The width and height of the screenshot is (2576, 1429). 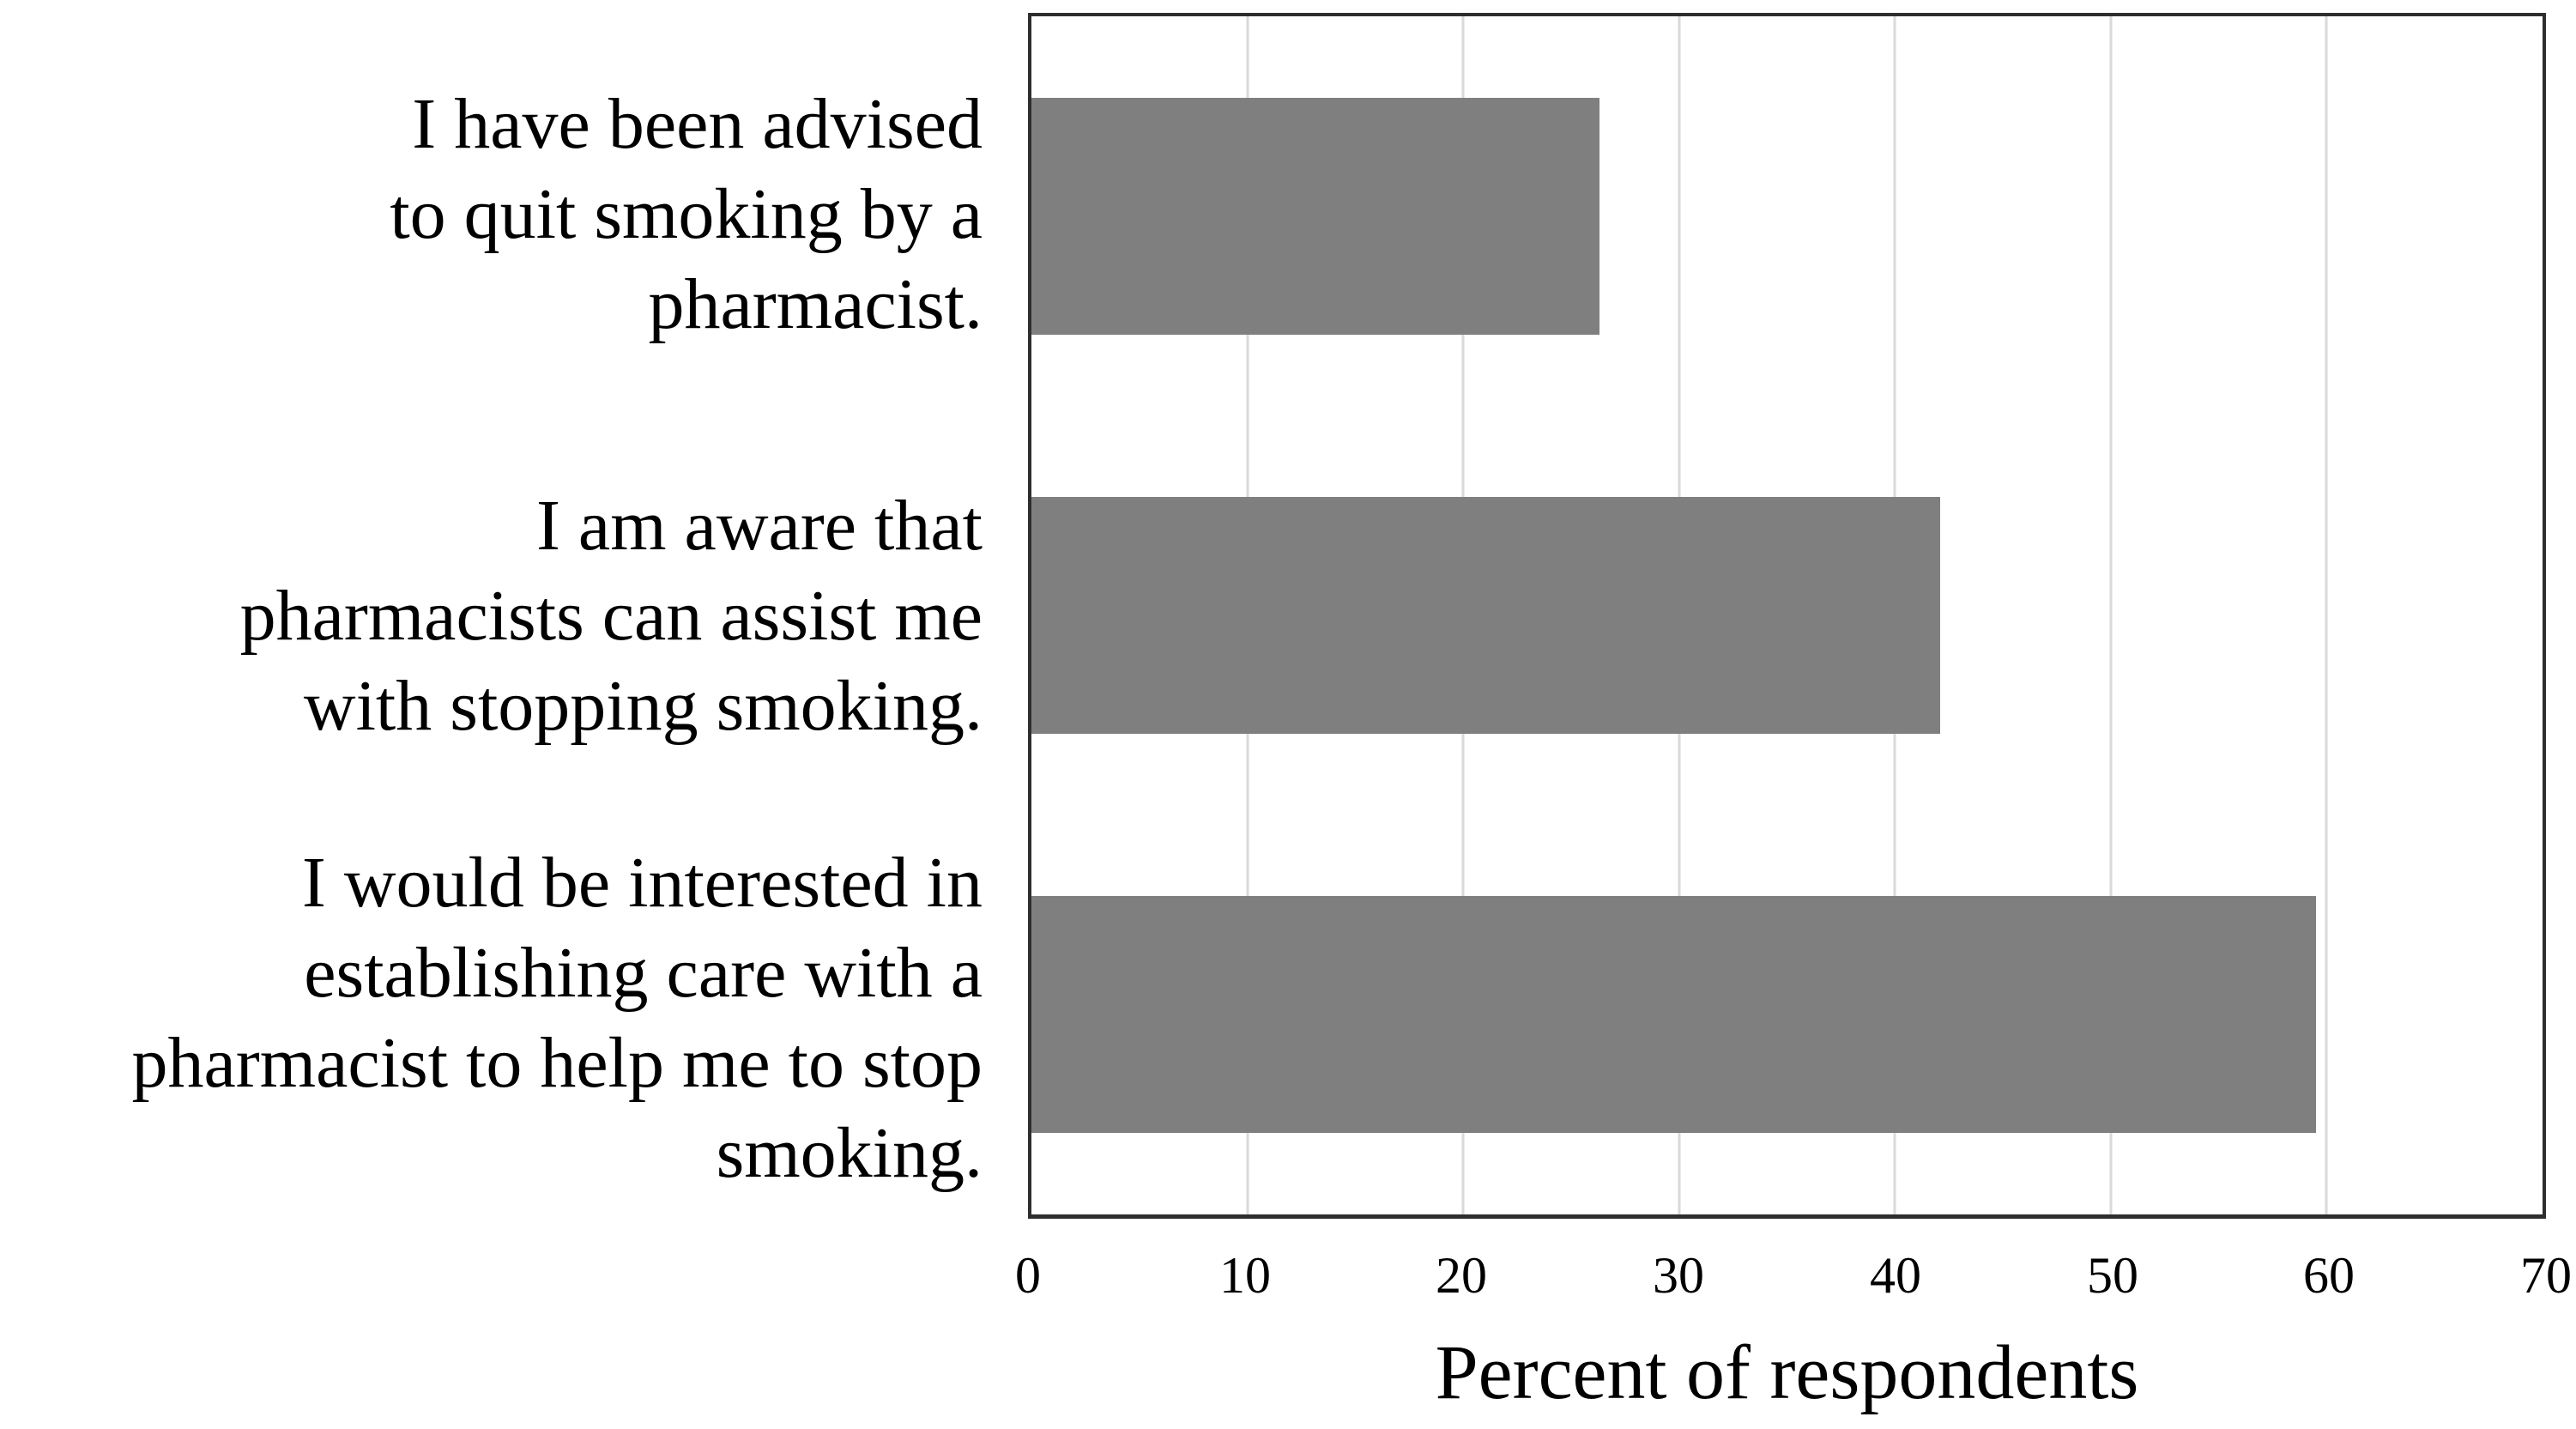 I want to click on x-tick-label: 30, so click(x=1678, y=1275).